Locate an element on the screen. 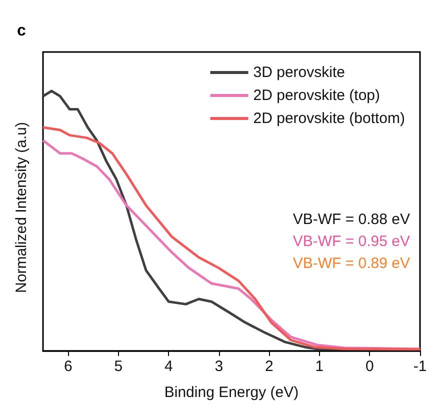 The image size is (430, 415). legend-label: 2D perovskite (bottom) is located at coordinates (329, 118).